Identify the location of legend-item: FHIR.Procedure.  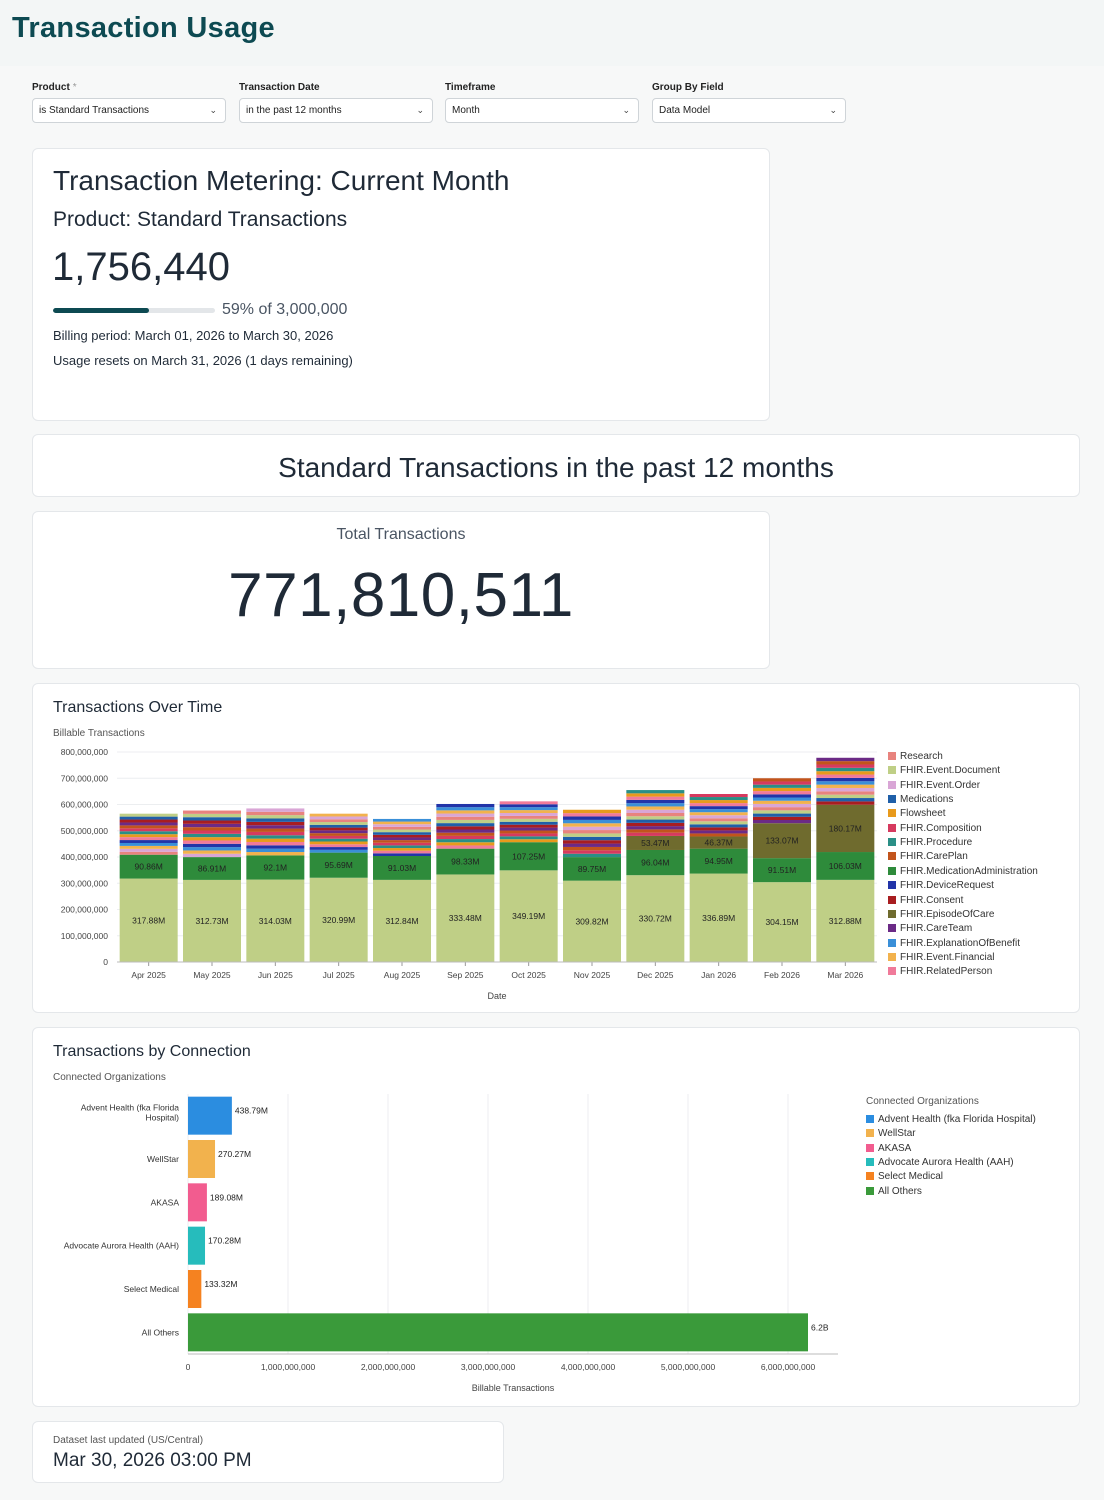
(930, 842).